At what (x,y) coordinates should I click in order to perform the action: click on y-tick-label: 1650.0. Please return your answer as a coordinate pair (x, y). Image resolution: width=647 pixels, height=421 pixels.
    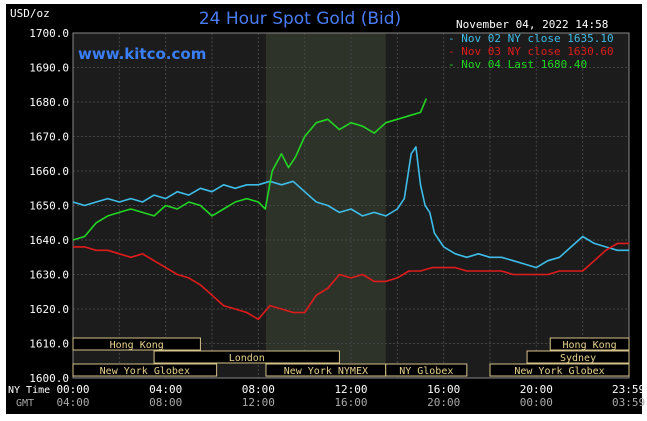
    Looking at the image, I should click on (49, 206).